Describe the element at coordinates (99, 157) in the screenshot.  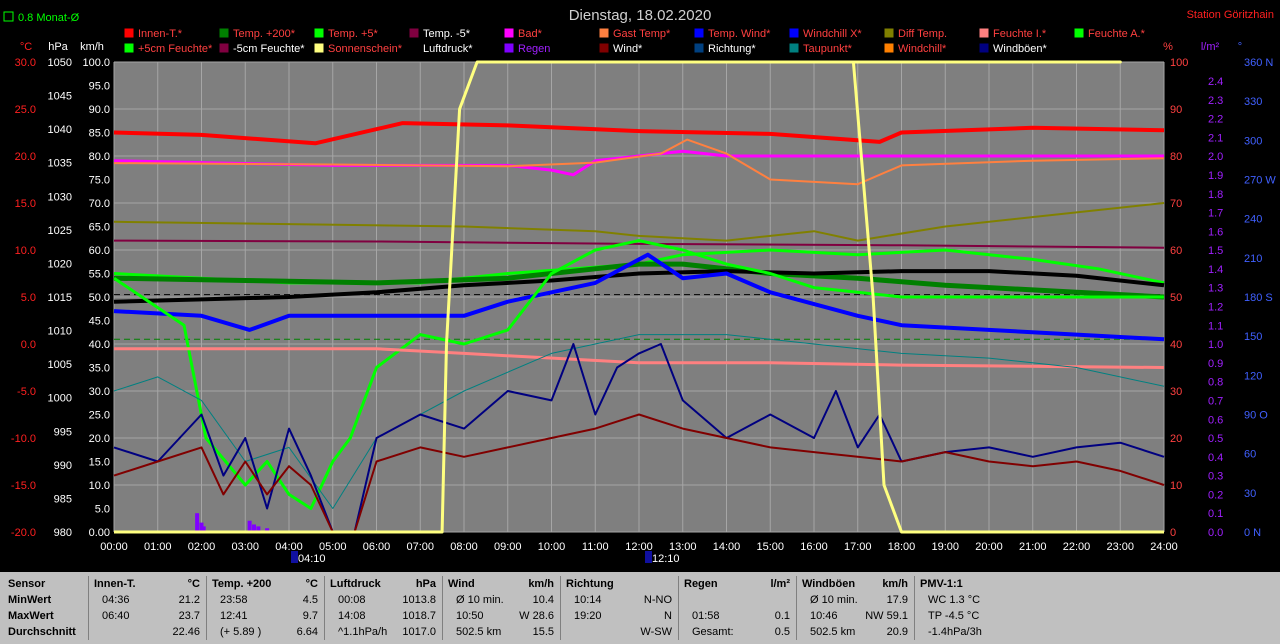
I see `wind-tick-label: 80.0` at that location.